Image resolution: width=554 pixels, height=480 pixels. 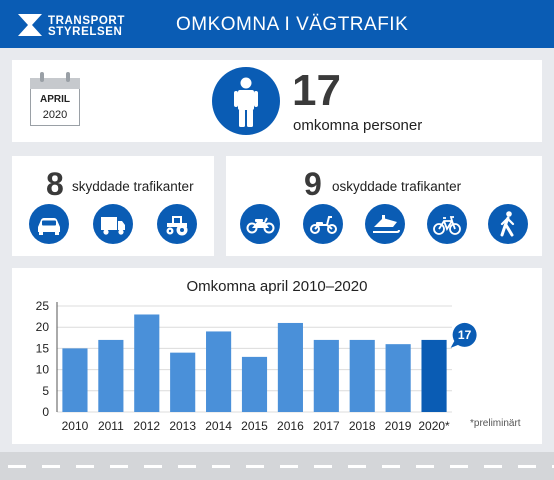 I want to click on x-tick-label: 2018, so click(x=362, y=426).